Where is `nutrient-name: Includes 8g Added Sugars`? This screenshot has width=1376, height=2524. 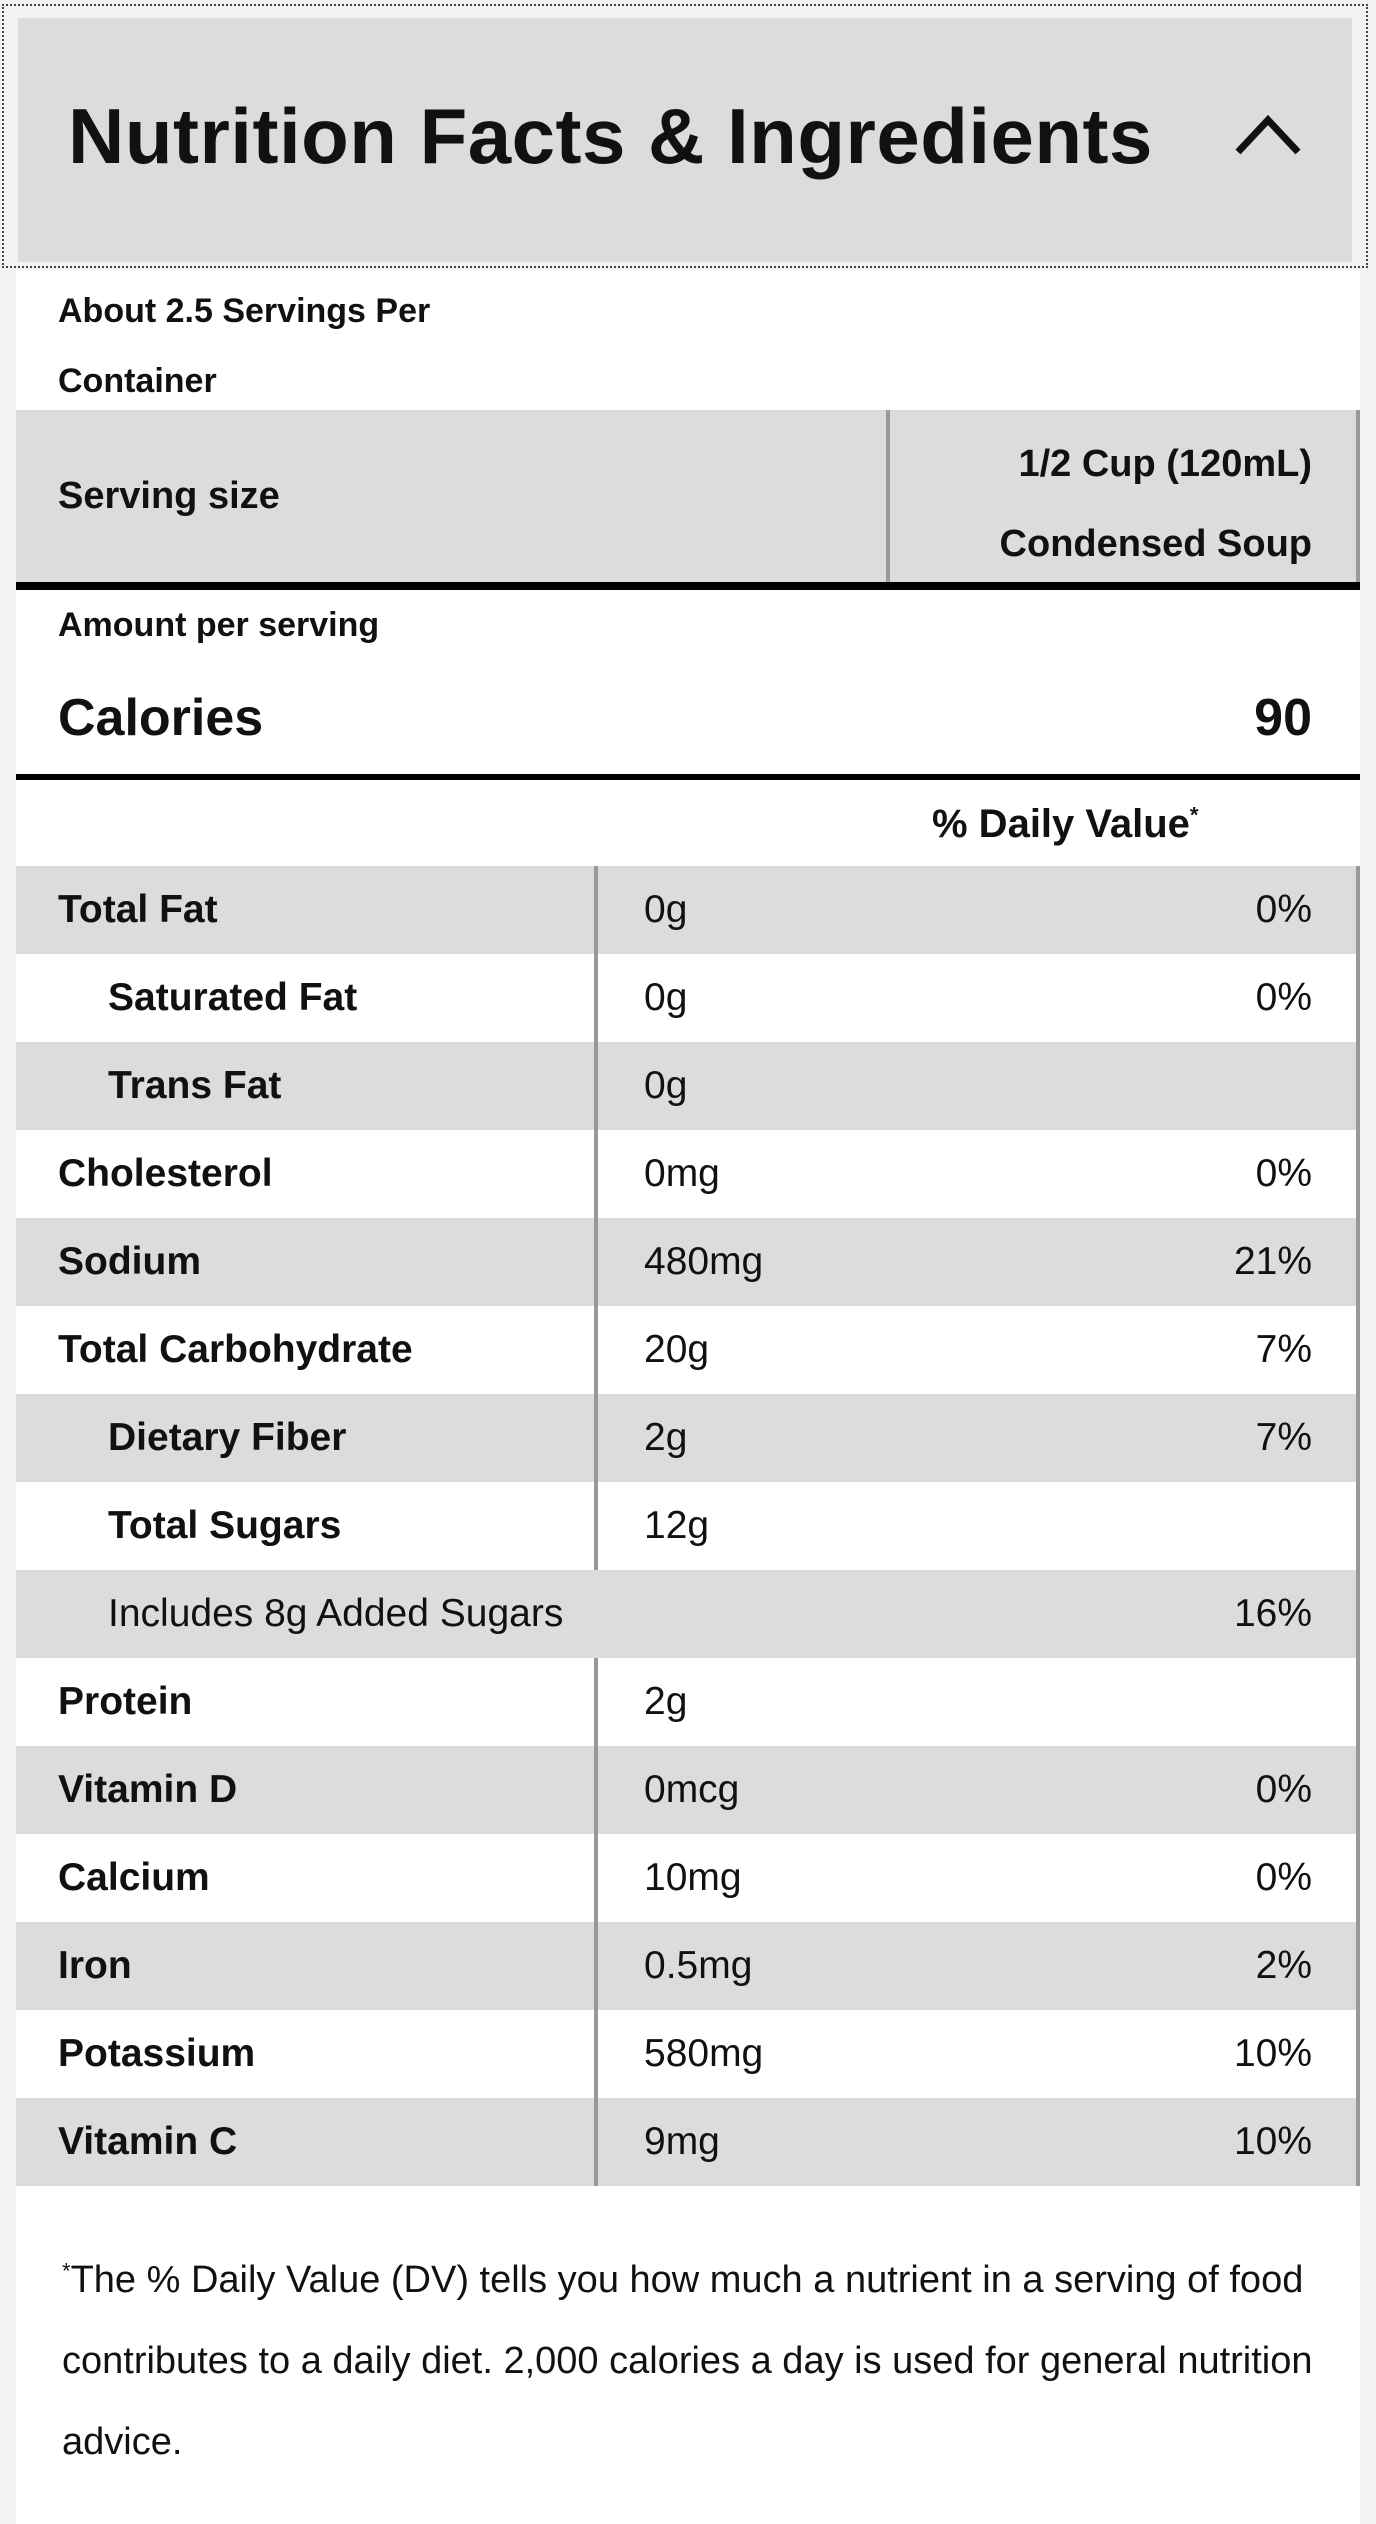
nutrient-name: Includes 8g Added Sugars is located at coordinates (336, 1613).